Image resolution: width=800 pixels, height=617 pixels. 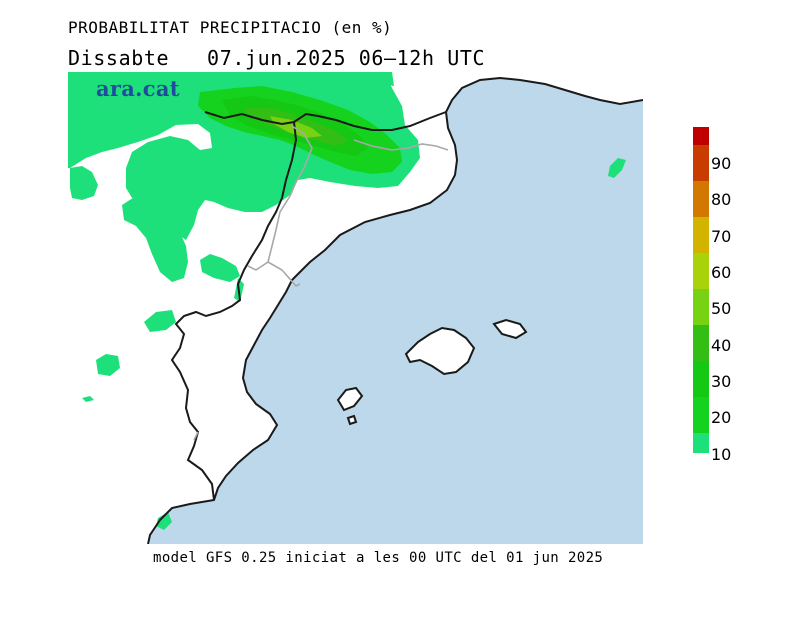 I want to click on legend-label-10: 10, so click(x=721, y=454).